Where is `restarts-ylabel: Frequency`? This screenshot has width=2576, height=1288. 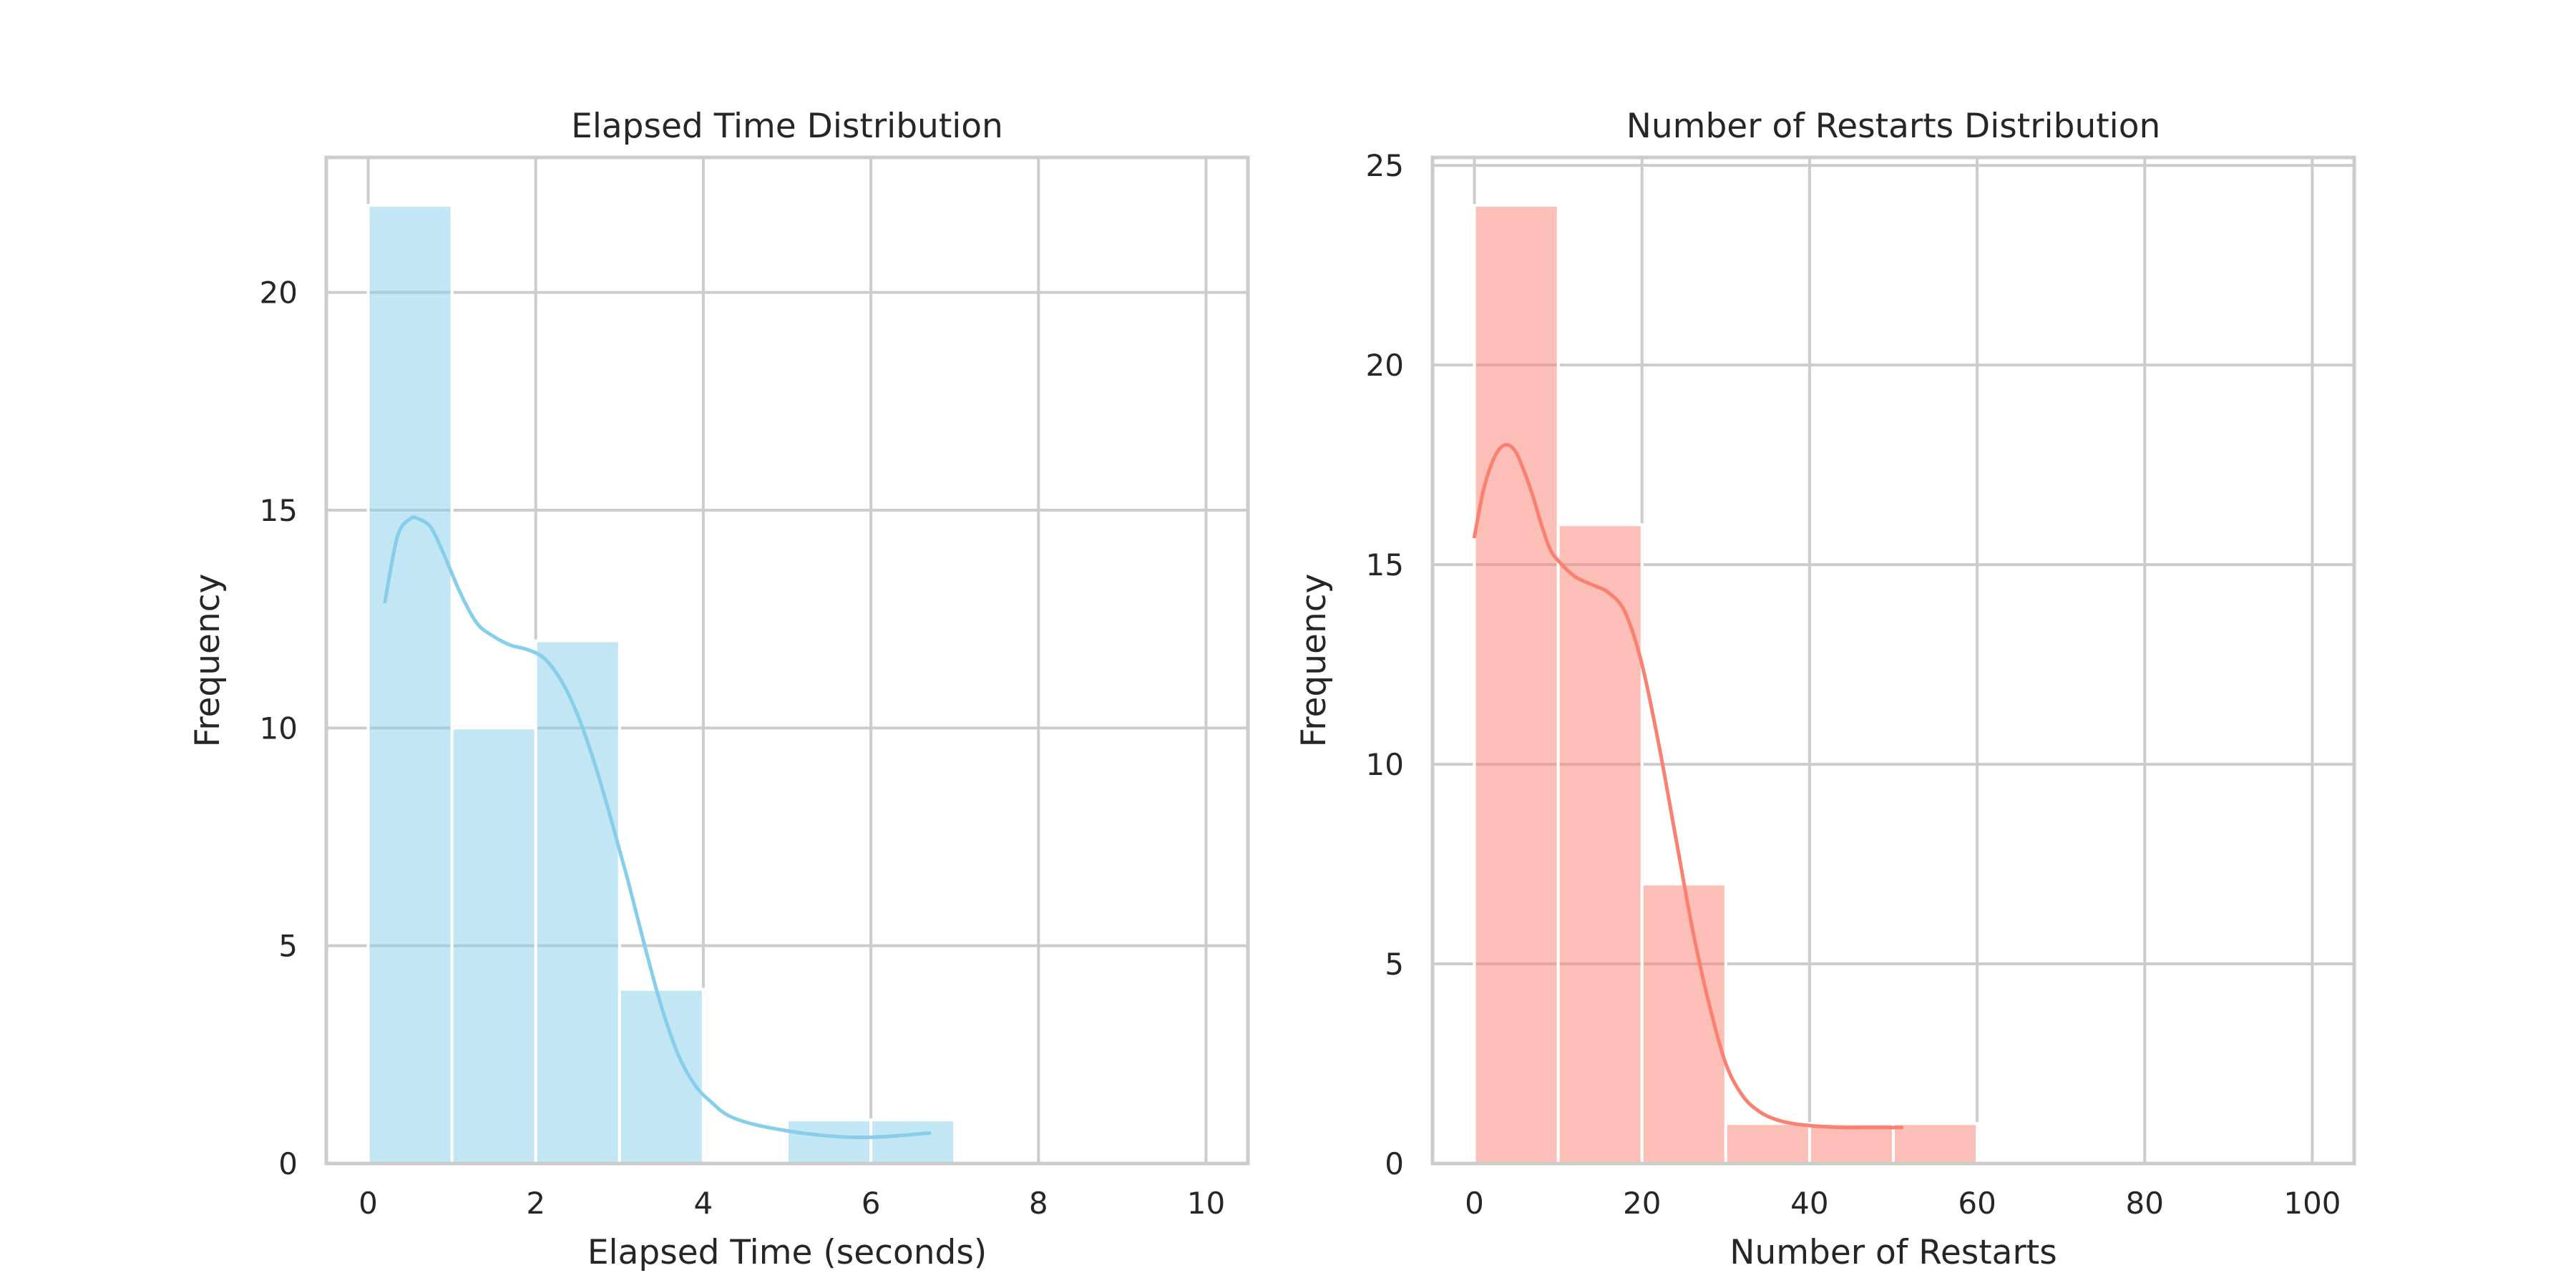
restarts-ylabel: Frequency is located at coordinates (1314, 661).